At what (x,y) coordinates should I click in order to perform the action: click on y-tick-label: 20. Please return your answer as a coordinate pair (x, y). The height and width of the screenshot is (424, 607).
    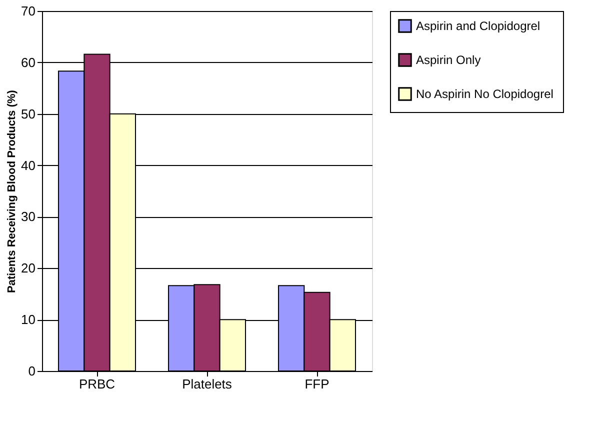
    Looking at the image, I should click on (28, 268).